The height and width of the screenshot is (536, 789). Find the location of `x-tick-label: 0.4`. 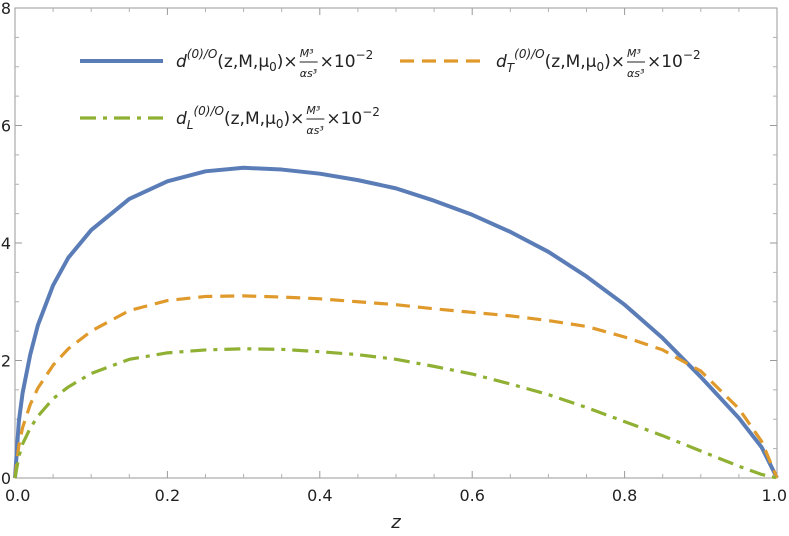

x-tick-label: 0.4 is located at coordinates (319, 495).